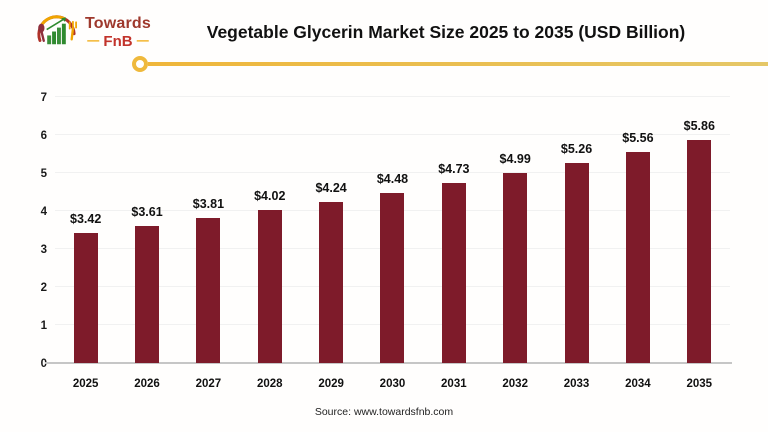 The image size is (768, 432). Describe the element at coordinates (454, 169) in the screenshot. I see `bar-value-label: $4.73` at that location.